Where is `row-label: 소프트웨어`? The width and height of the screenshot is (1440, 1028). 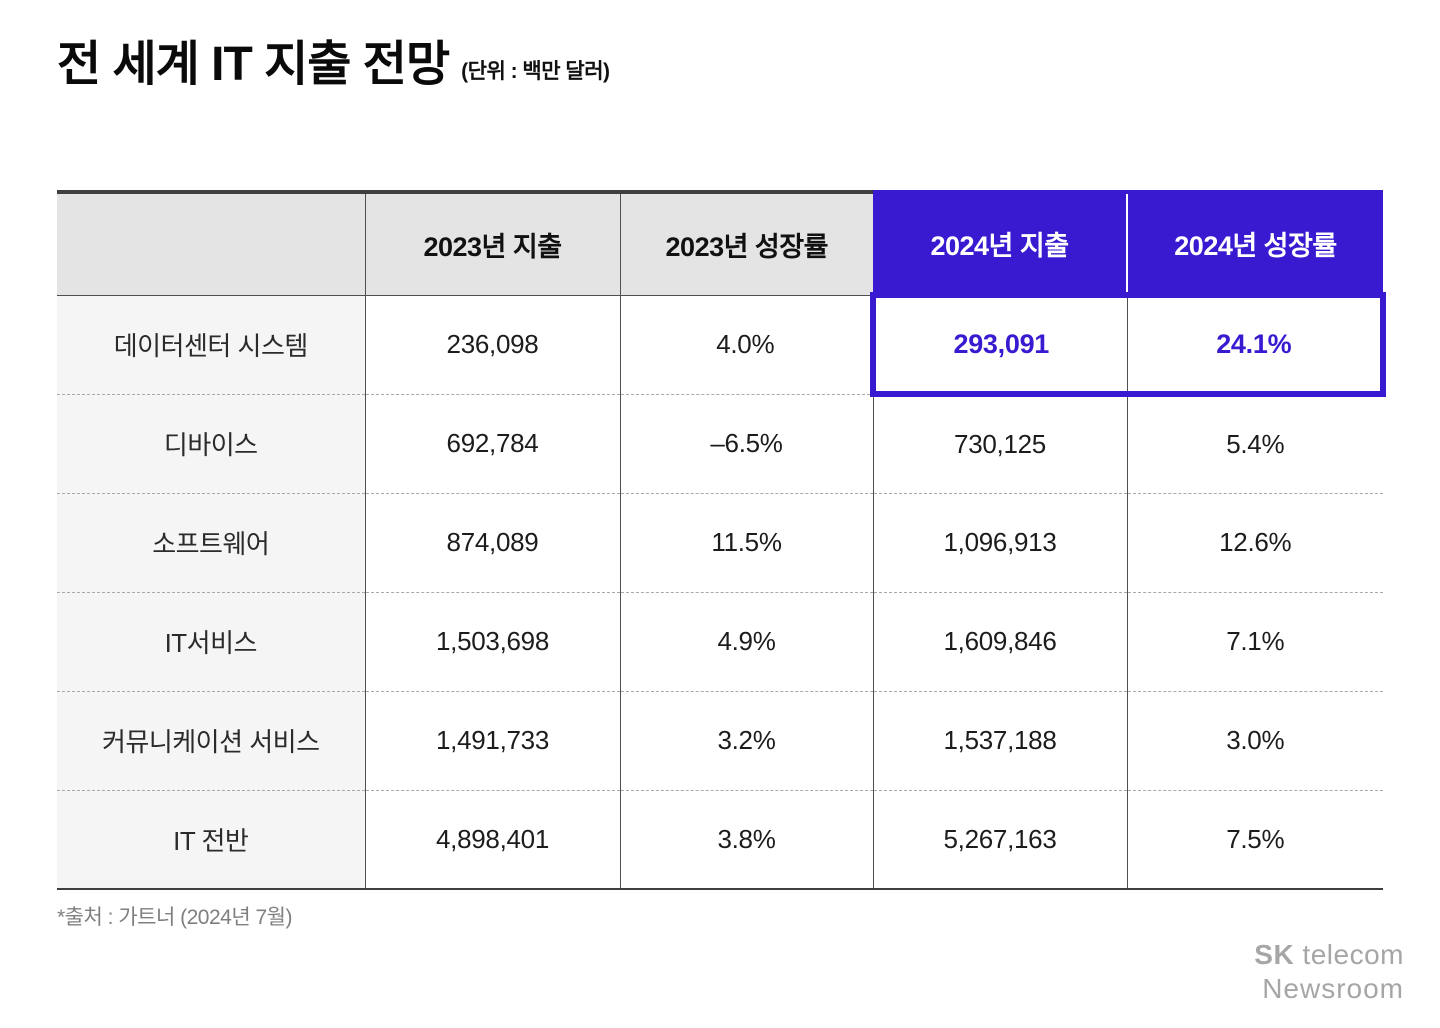
row-label: 소프트웨어 is located at coordinates (211, 542).